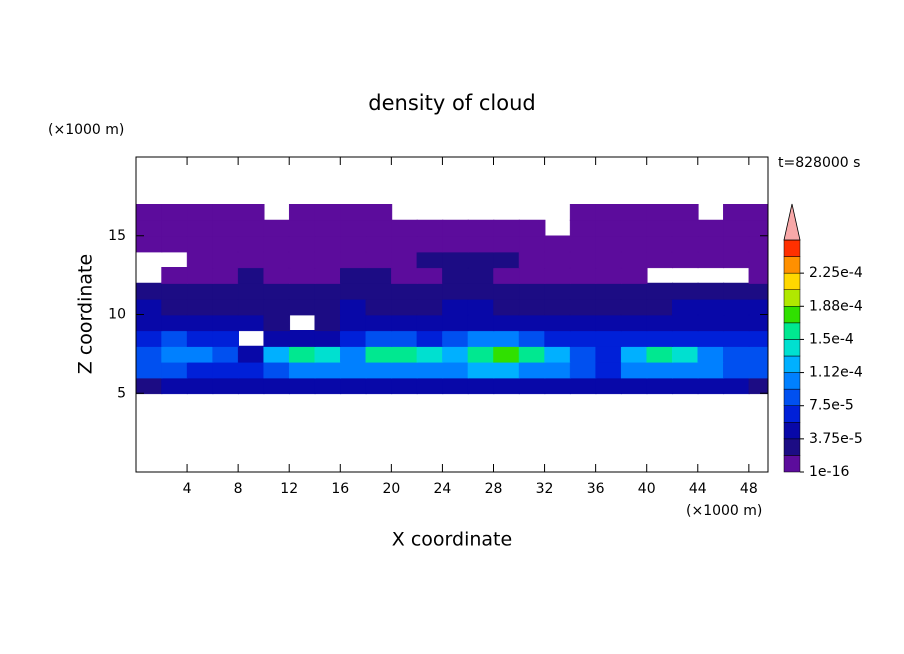 The height and width of the screenshot is (654, 904). Describe the element at coordinates (86, 130) in the screenshot. I see `y-unit: (×1000 m)` at that location.